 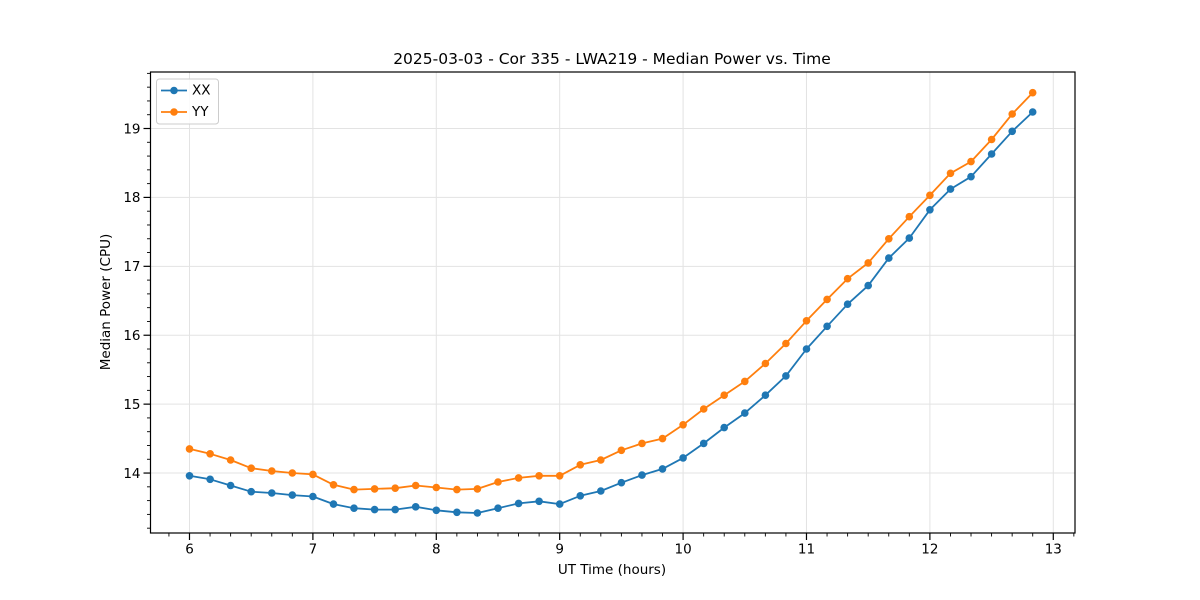 What do you see at coordinates (131, 405) in the screenshot?
I see `y-tick-label: 15` at bounding box center [131, 405].